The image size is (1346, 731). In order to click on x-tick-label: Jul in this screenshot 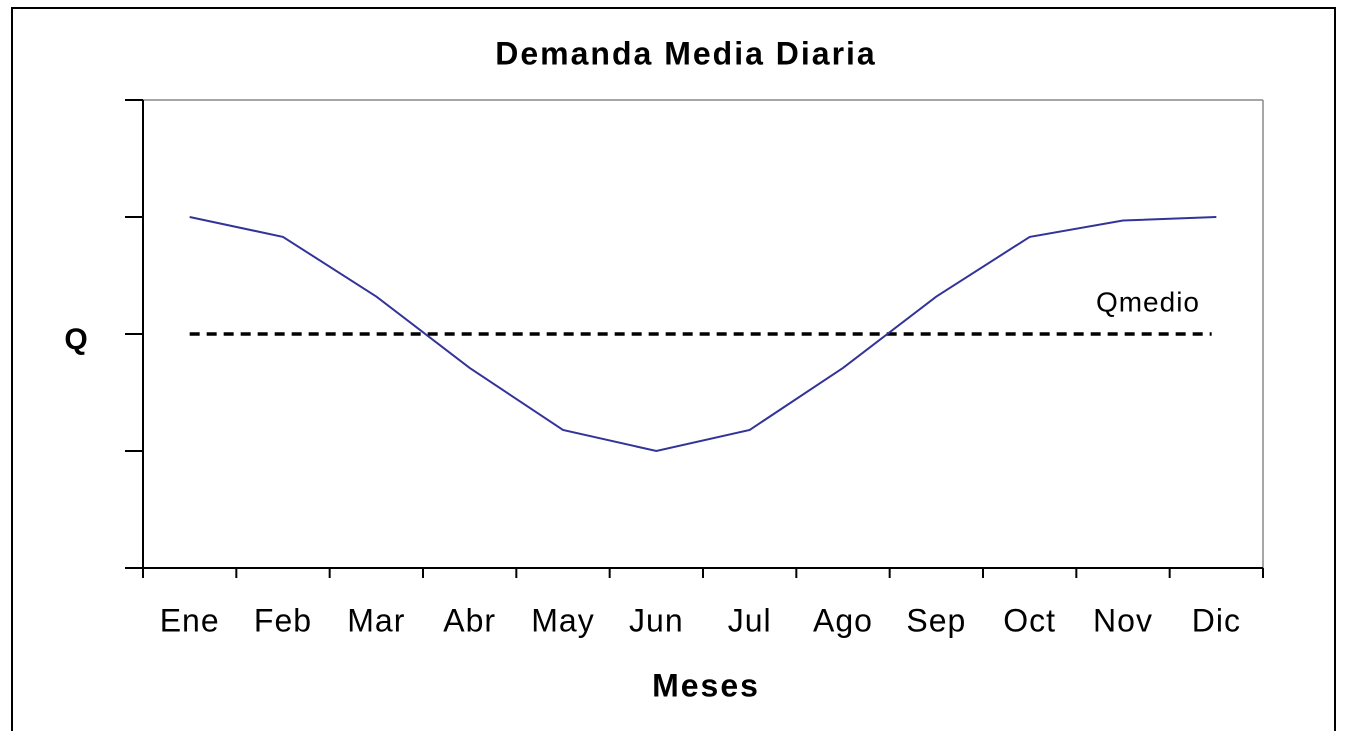, I will do `click(750, 620)`.